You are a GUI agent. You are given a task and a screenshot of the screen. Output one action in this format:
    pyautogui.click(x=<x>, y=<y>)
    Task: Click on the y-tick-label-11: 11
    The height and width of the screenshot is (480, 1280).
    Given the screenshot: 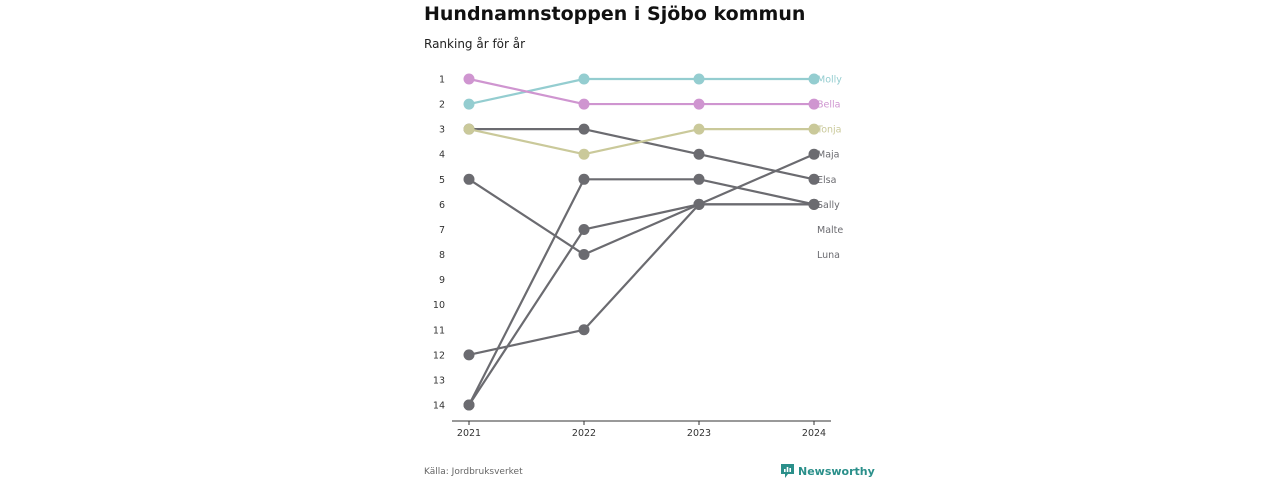 What is the action you would take?
    pyautogui.click(x=439, y=330)
    